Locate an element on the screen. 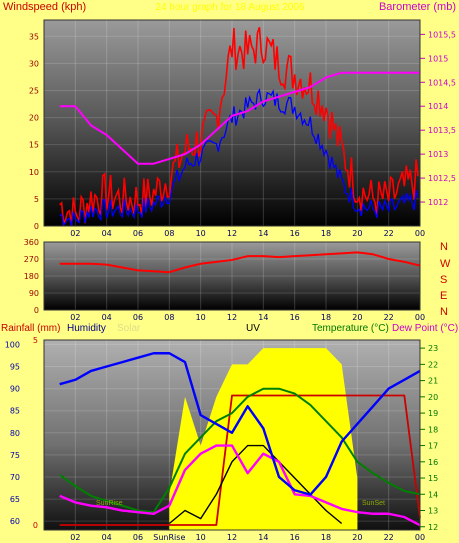  humidity-tick-label: 75 is located at coordinates (15, 455).